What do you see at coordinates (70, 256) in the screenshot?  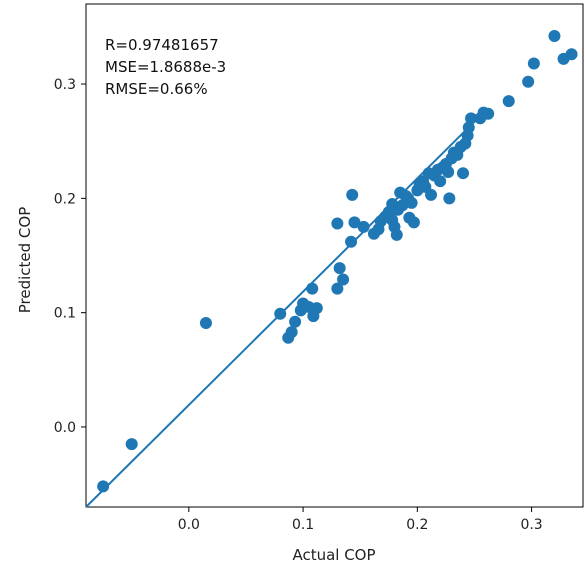 I see `y-axis-ticks: 0.0 0.1 0.2 0.3` at bounding box center [70, 256].